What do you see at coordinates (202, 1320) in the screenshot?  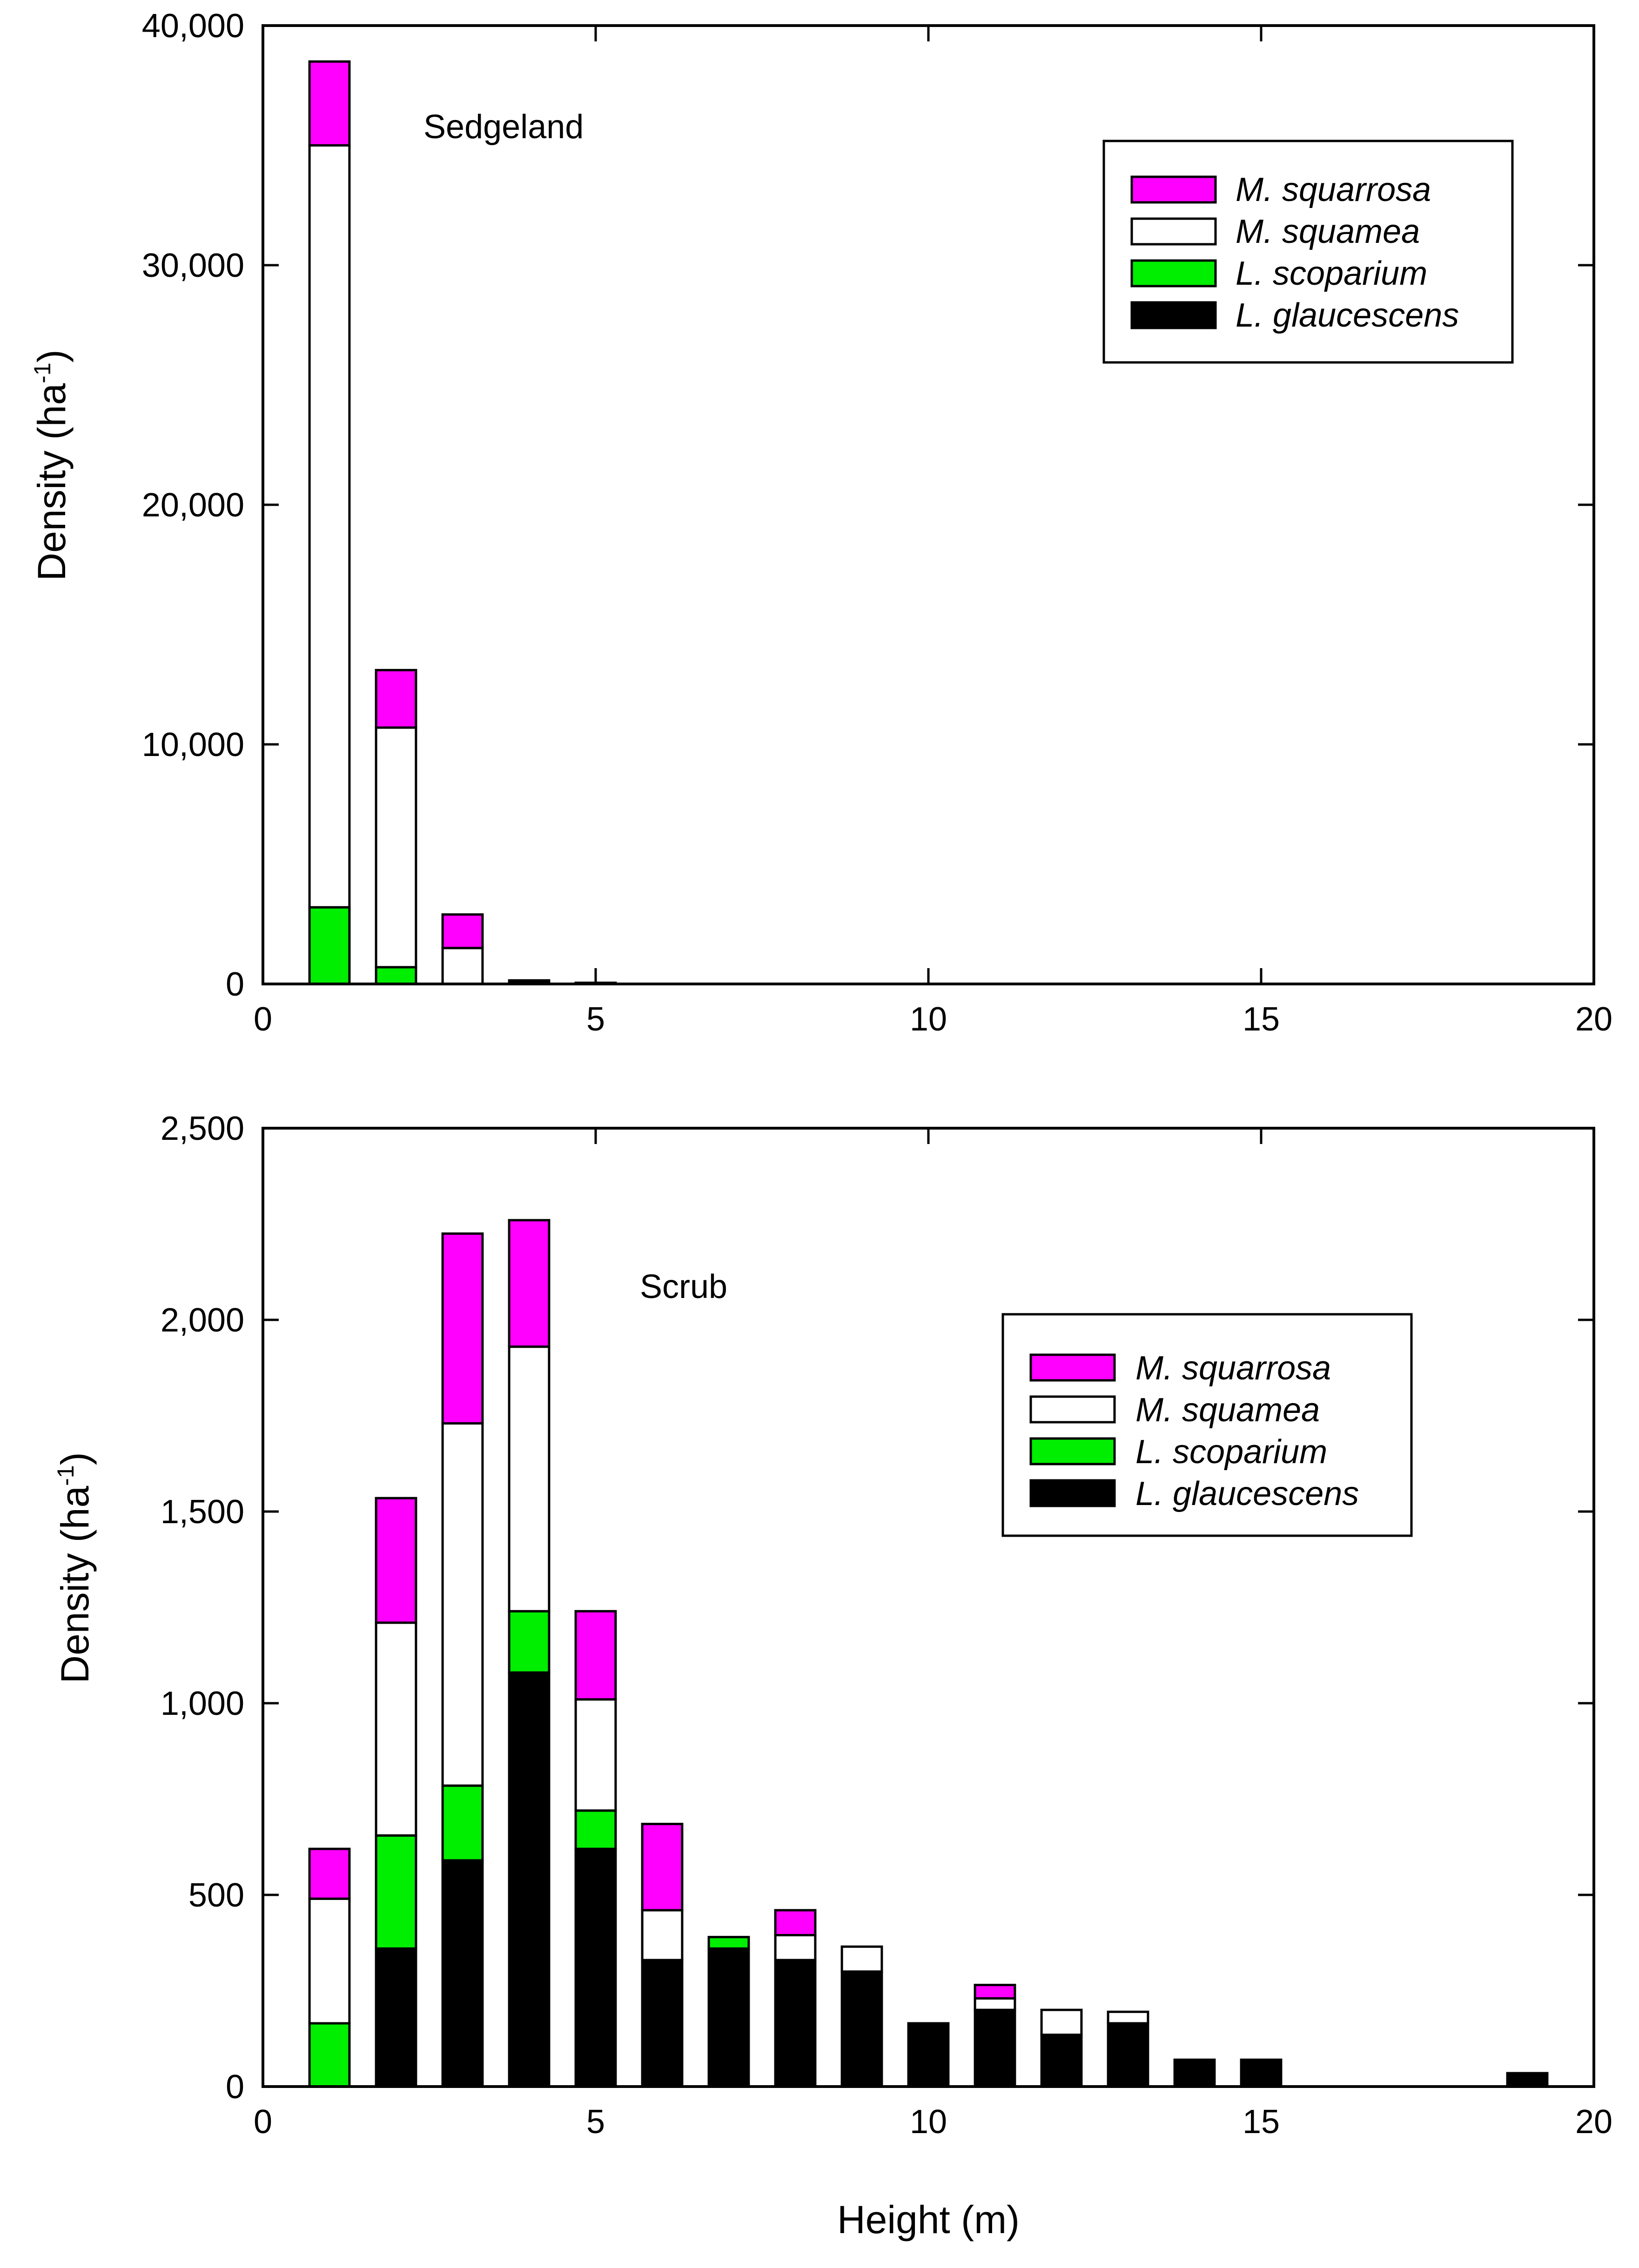 I see `y-tick-label: 2,000` at bounding box center [202, 1320].